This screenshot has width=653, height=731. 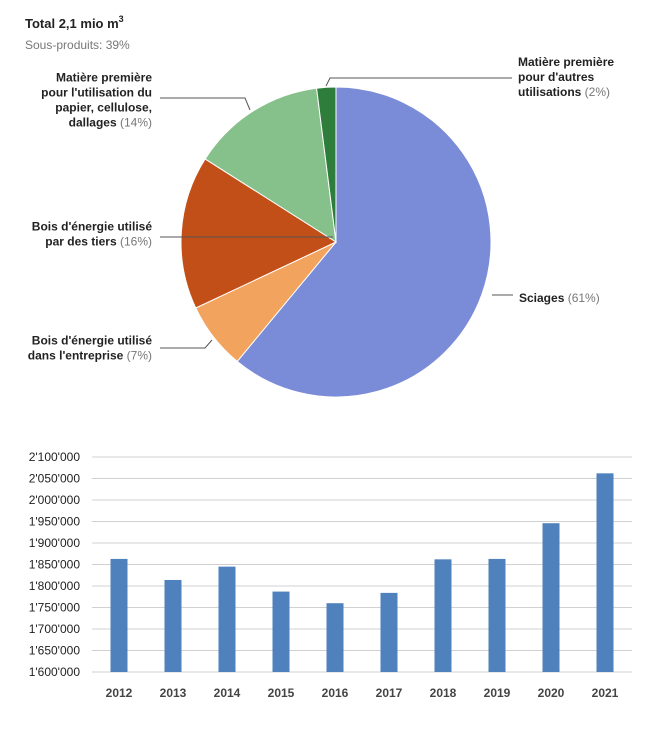 I want to click on bar-2013, so click(x=173, y=625).